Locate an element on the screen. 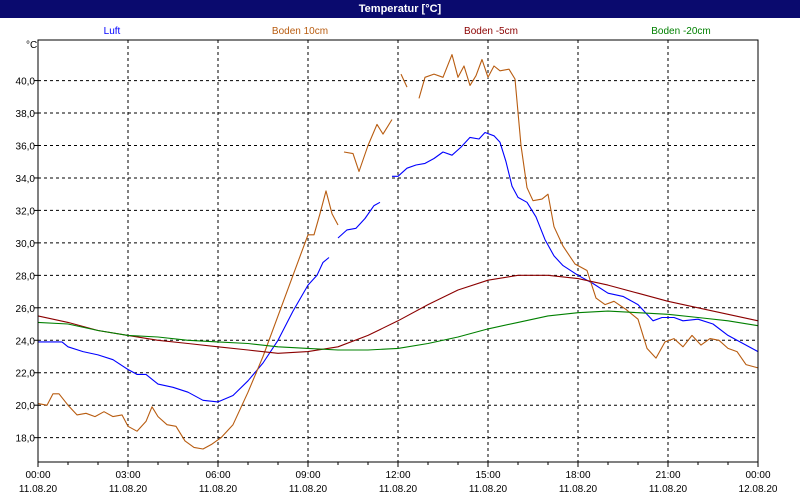  x-tick-time: 21:00 is located at coordinates (667, 475).